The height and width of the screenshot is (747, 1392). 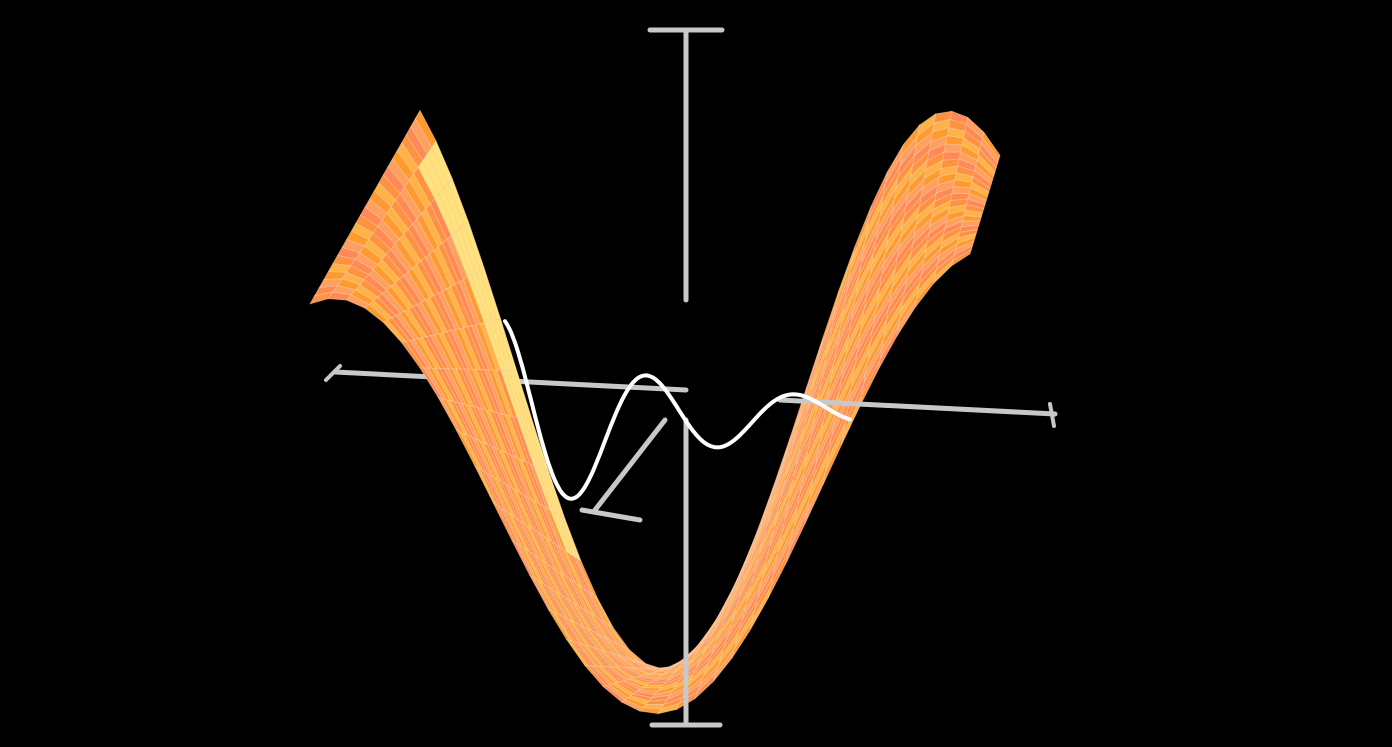 I want to click on horizontal-axis-right, so click(x=917, y=407).